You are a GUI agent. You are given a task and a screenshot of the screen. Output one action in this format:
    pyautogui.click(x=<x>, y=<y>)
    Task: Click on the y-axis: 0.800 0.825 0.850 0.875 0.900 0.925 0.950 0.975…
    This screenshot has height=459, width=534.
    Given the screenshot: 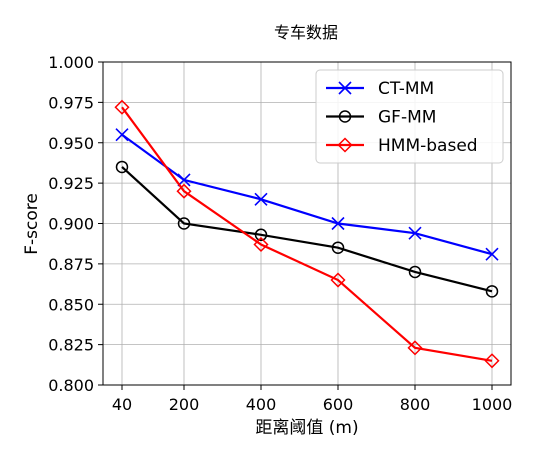 What is the action you would take?
    pyautogui.click(x=75, y=224)
    